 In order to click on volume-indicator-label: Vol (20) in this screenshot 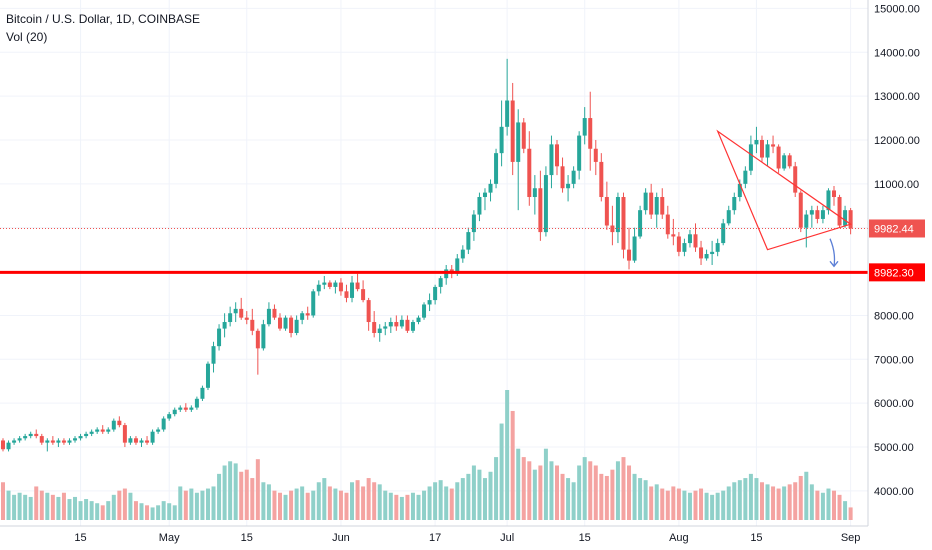, I will do `click(27, 37)`.